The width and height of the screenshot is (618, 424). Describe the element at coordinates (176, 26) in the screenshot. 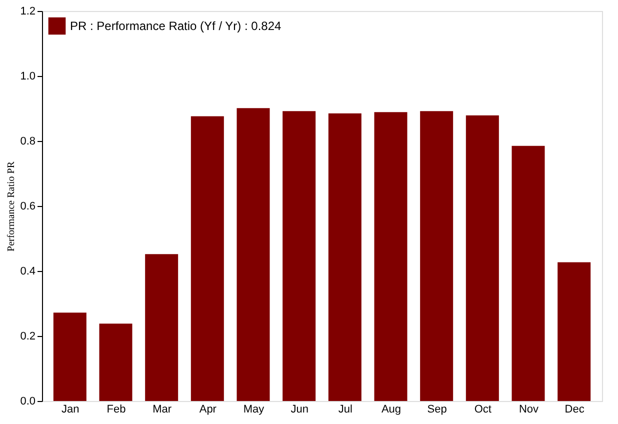

I see `legend-label: PR : Performance Ratio (Yf / Yr) : 0.824` at that location.